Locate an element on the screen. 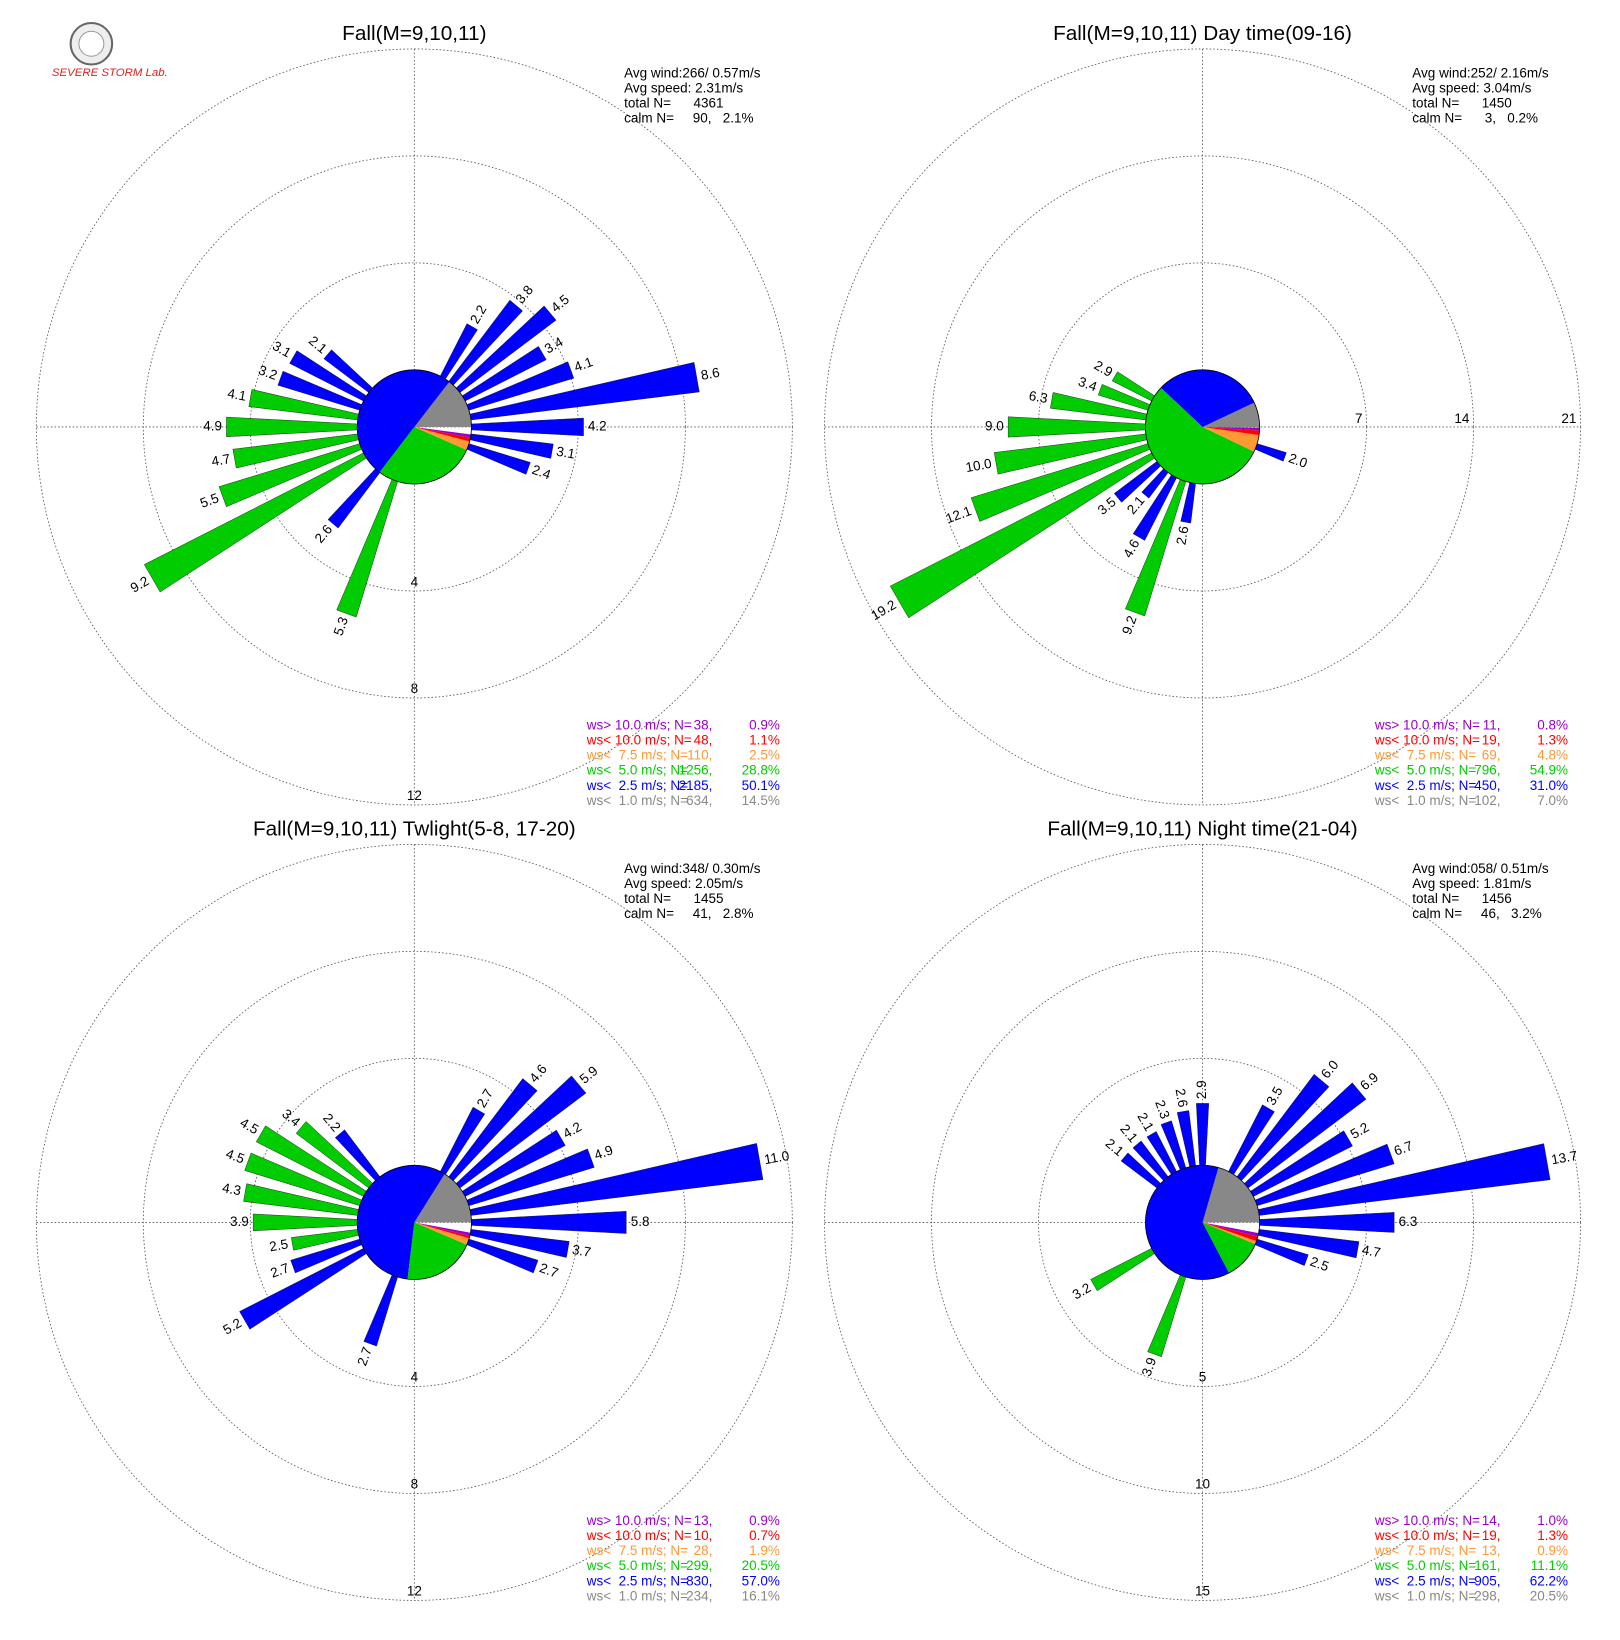 Image resolution: width=1620 pixels, height=1640 pixels. stat-line: total N= 4361 is located at coordinates (673, 103).